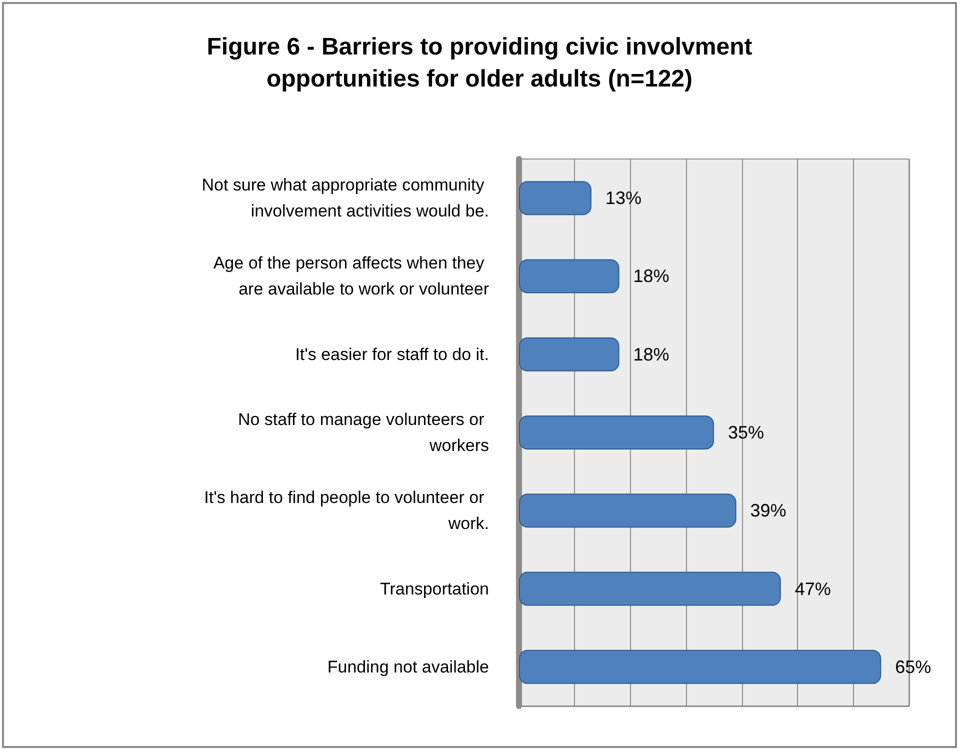  What do you see at coordinates (346, 511) in the screenshot?
I see `y-tick-label: It's hard to find people to volunteer or work.` at bounding box center [346, 511].